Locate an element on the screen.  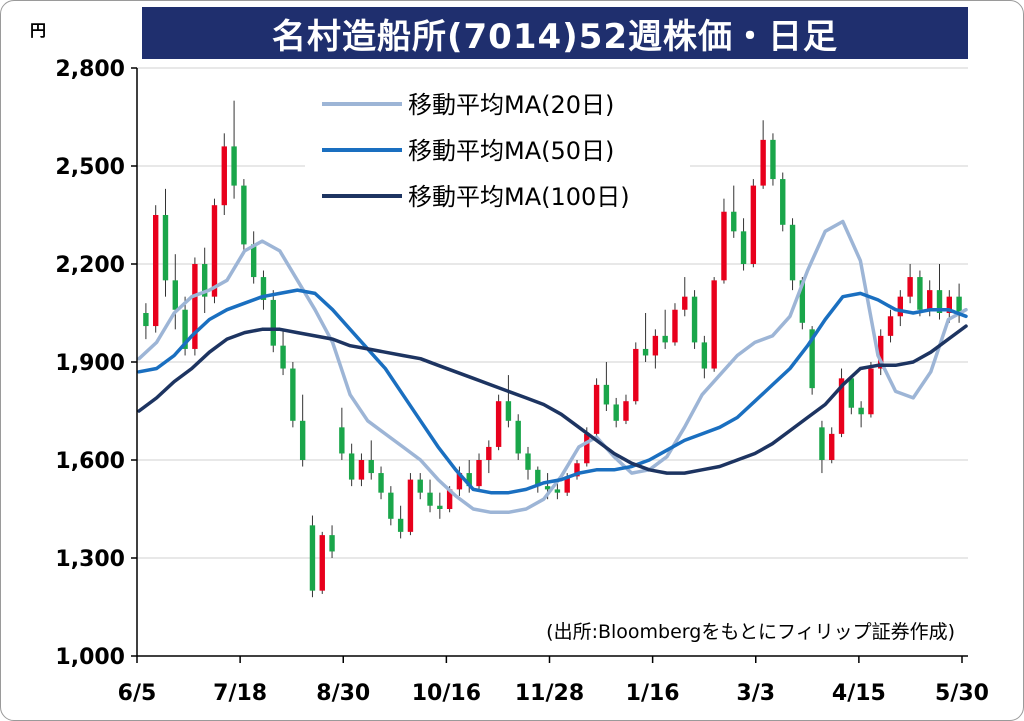
x-tick-label: 3/3 is located at coordinates (755, 693).